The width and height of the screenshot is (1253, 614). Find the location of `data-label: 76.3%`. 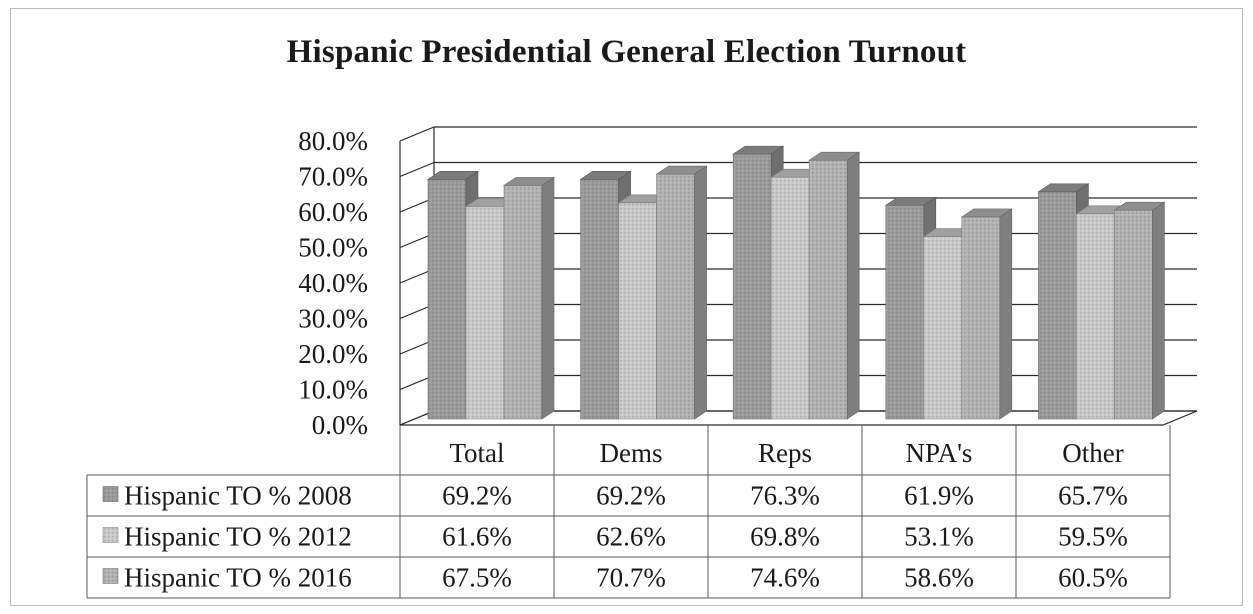

data-label: 76.3% is located at coordinates (785, 496).